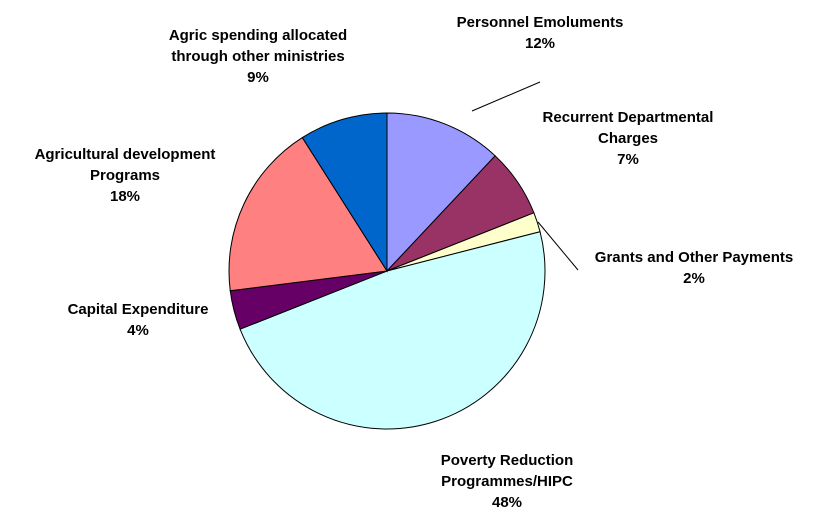 The width and height of the screenshot is (833, 512). I want to click on slice-value-label: 4%, so click(138, 330).